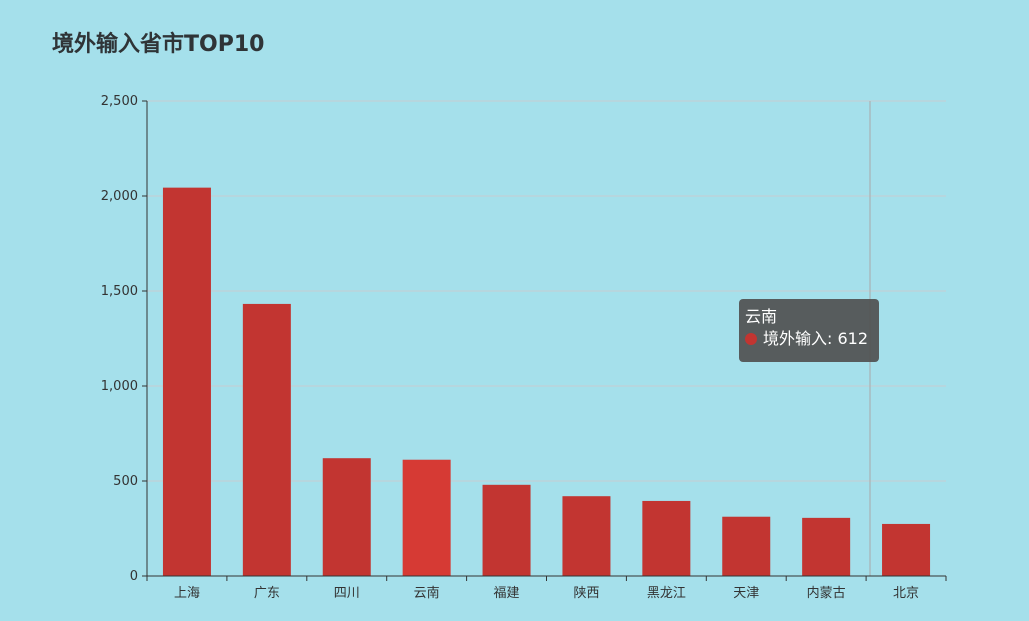  I want to click on x-tick-label: 北京, so click(906, 593).